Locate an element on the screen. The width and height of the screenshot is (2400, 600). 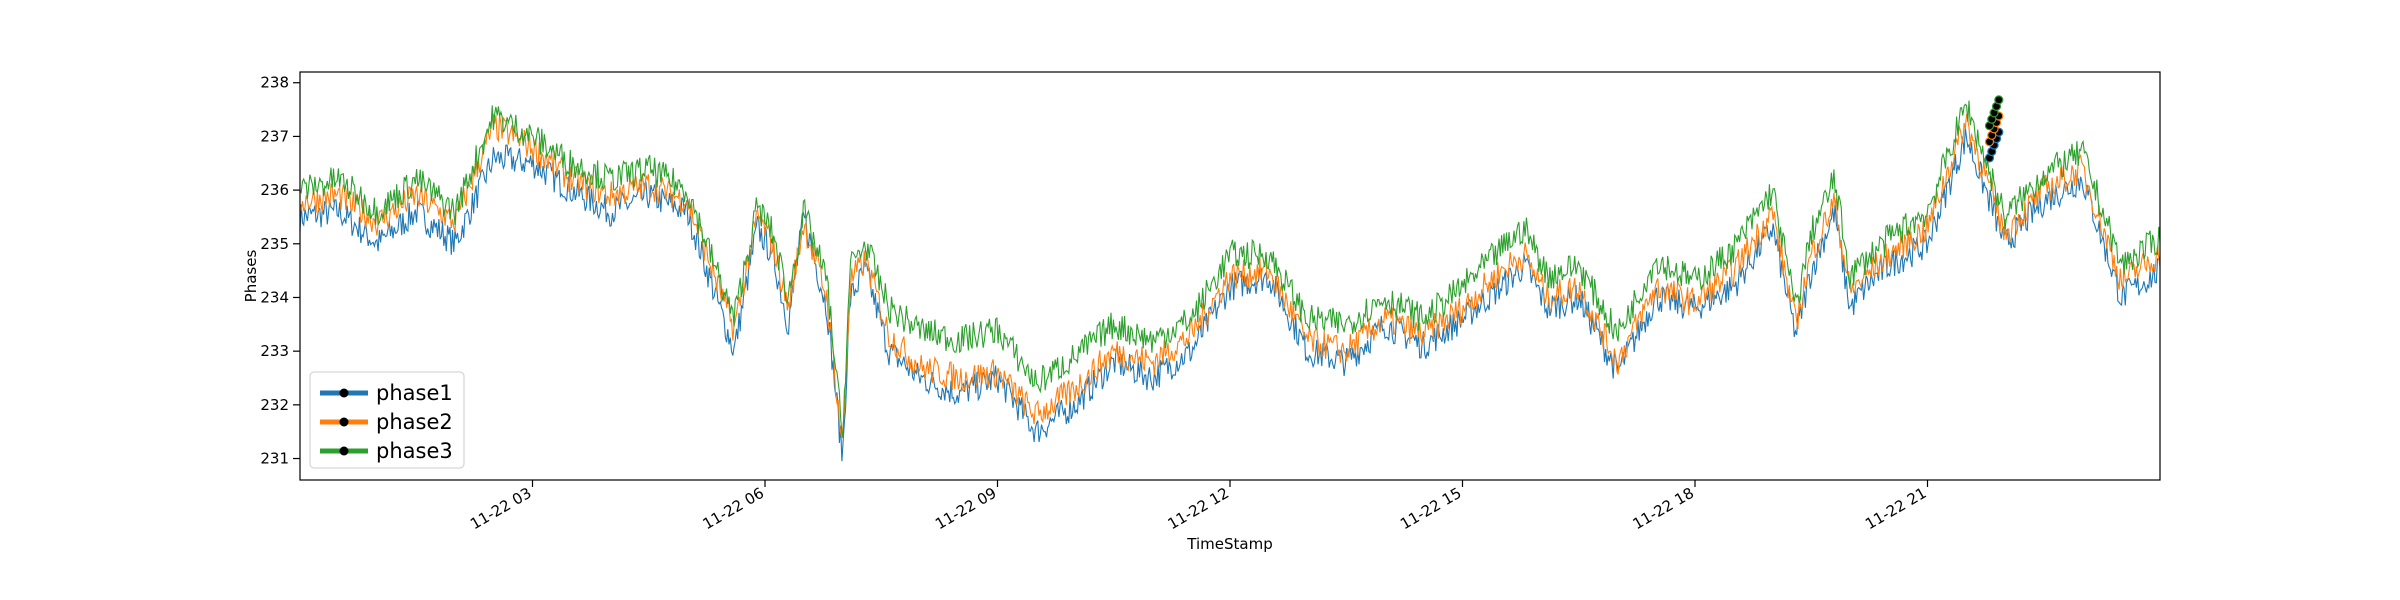
y-tick-label: 234 is located at coordinates (274, 297).